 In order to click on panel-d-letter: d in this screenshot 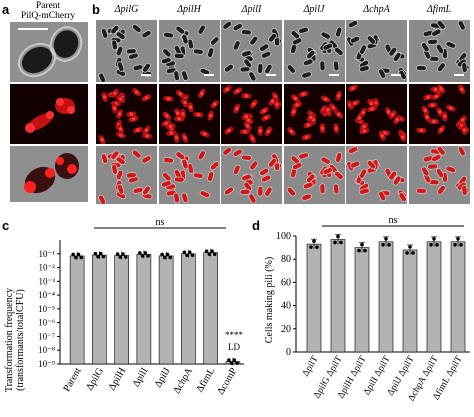, I will do `click(256, 225)`.